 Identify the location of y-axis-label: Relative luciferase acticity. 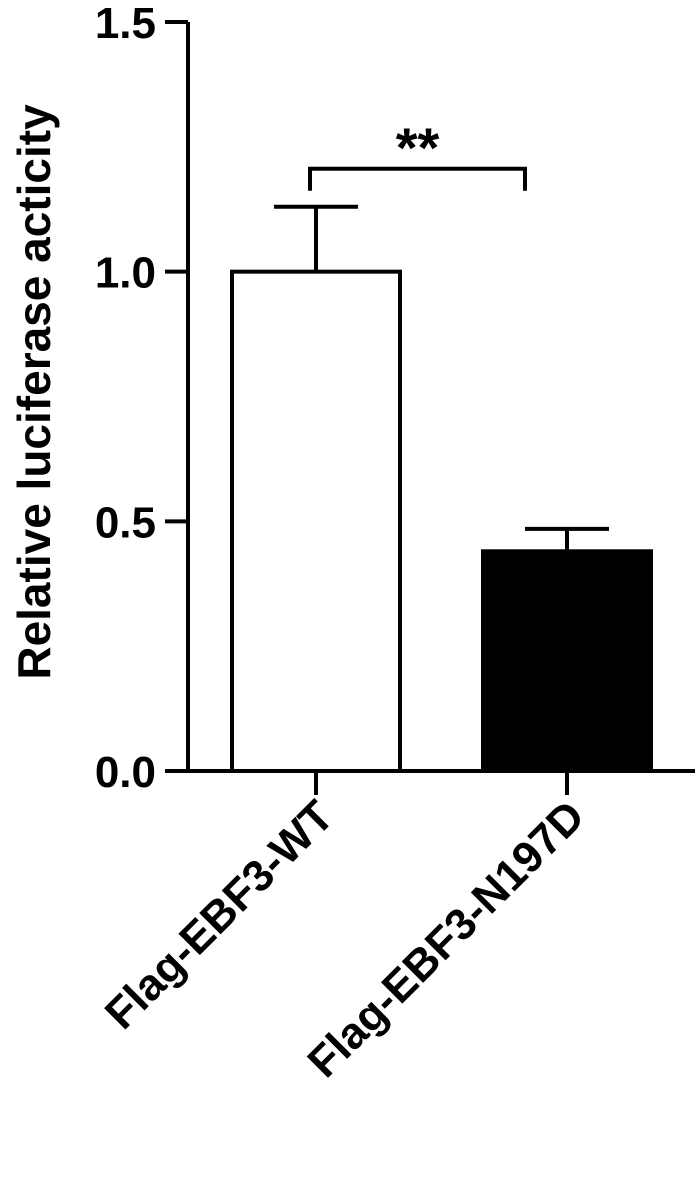
(34, 392).